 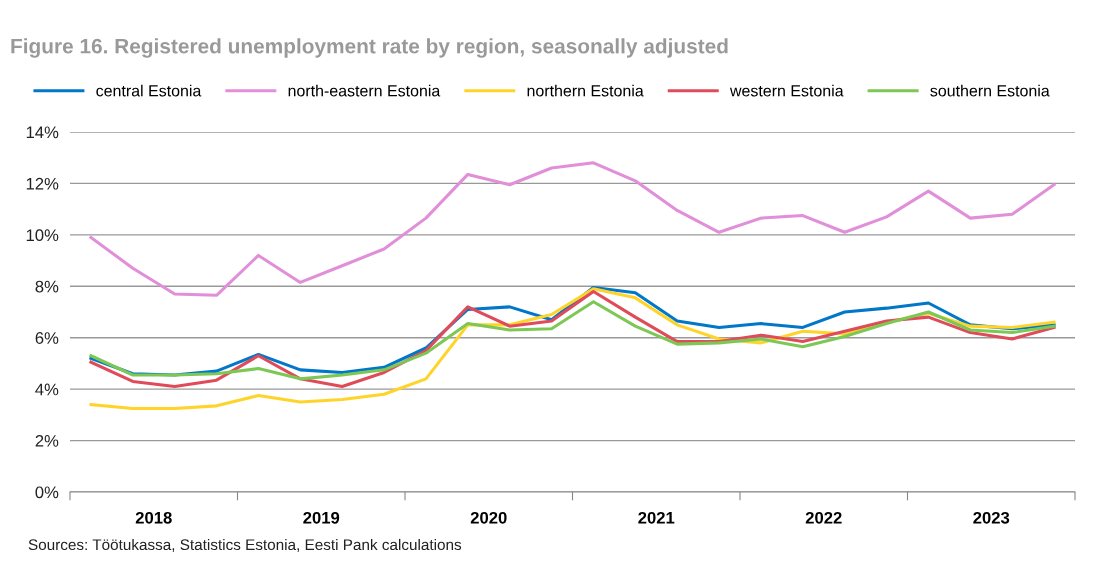 What do you see at coordinates (42, 183) in the screenshot?
I see `y-tick-label: 12%` at bounding box center [42, 183].